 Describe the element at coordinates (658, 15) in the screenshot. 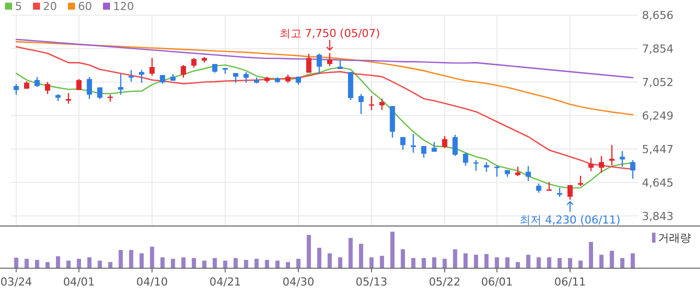

I see `y-tick-label: 8,656` at that location.